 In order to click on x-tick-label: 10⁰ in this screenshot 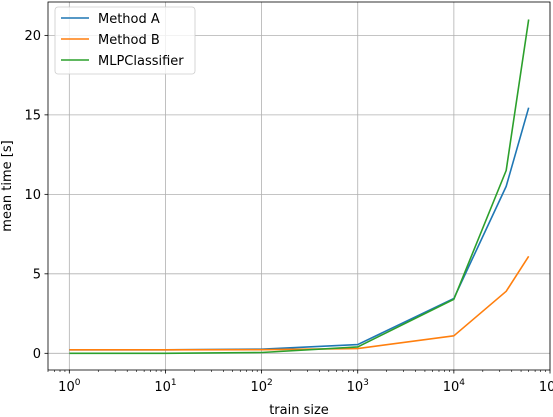, I will do `click(69, 386)`.